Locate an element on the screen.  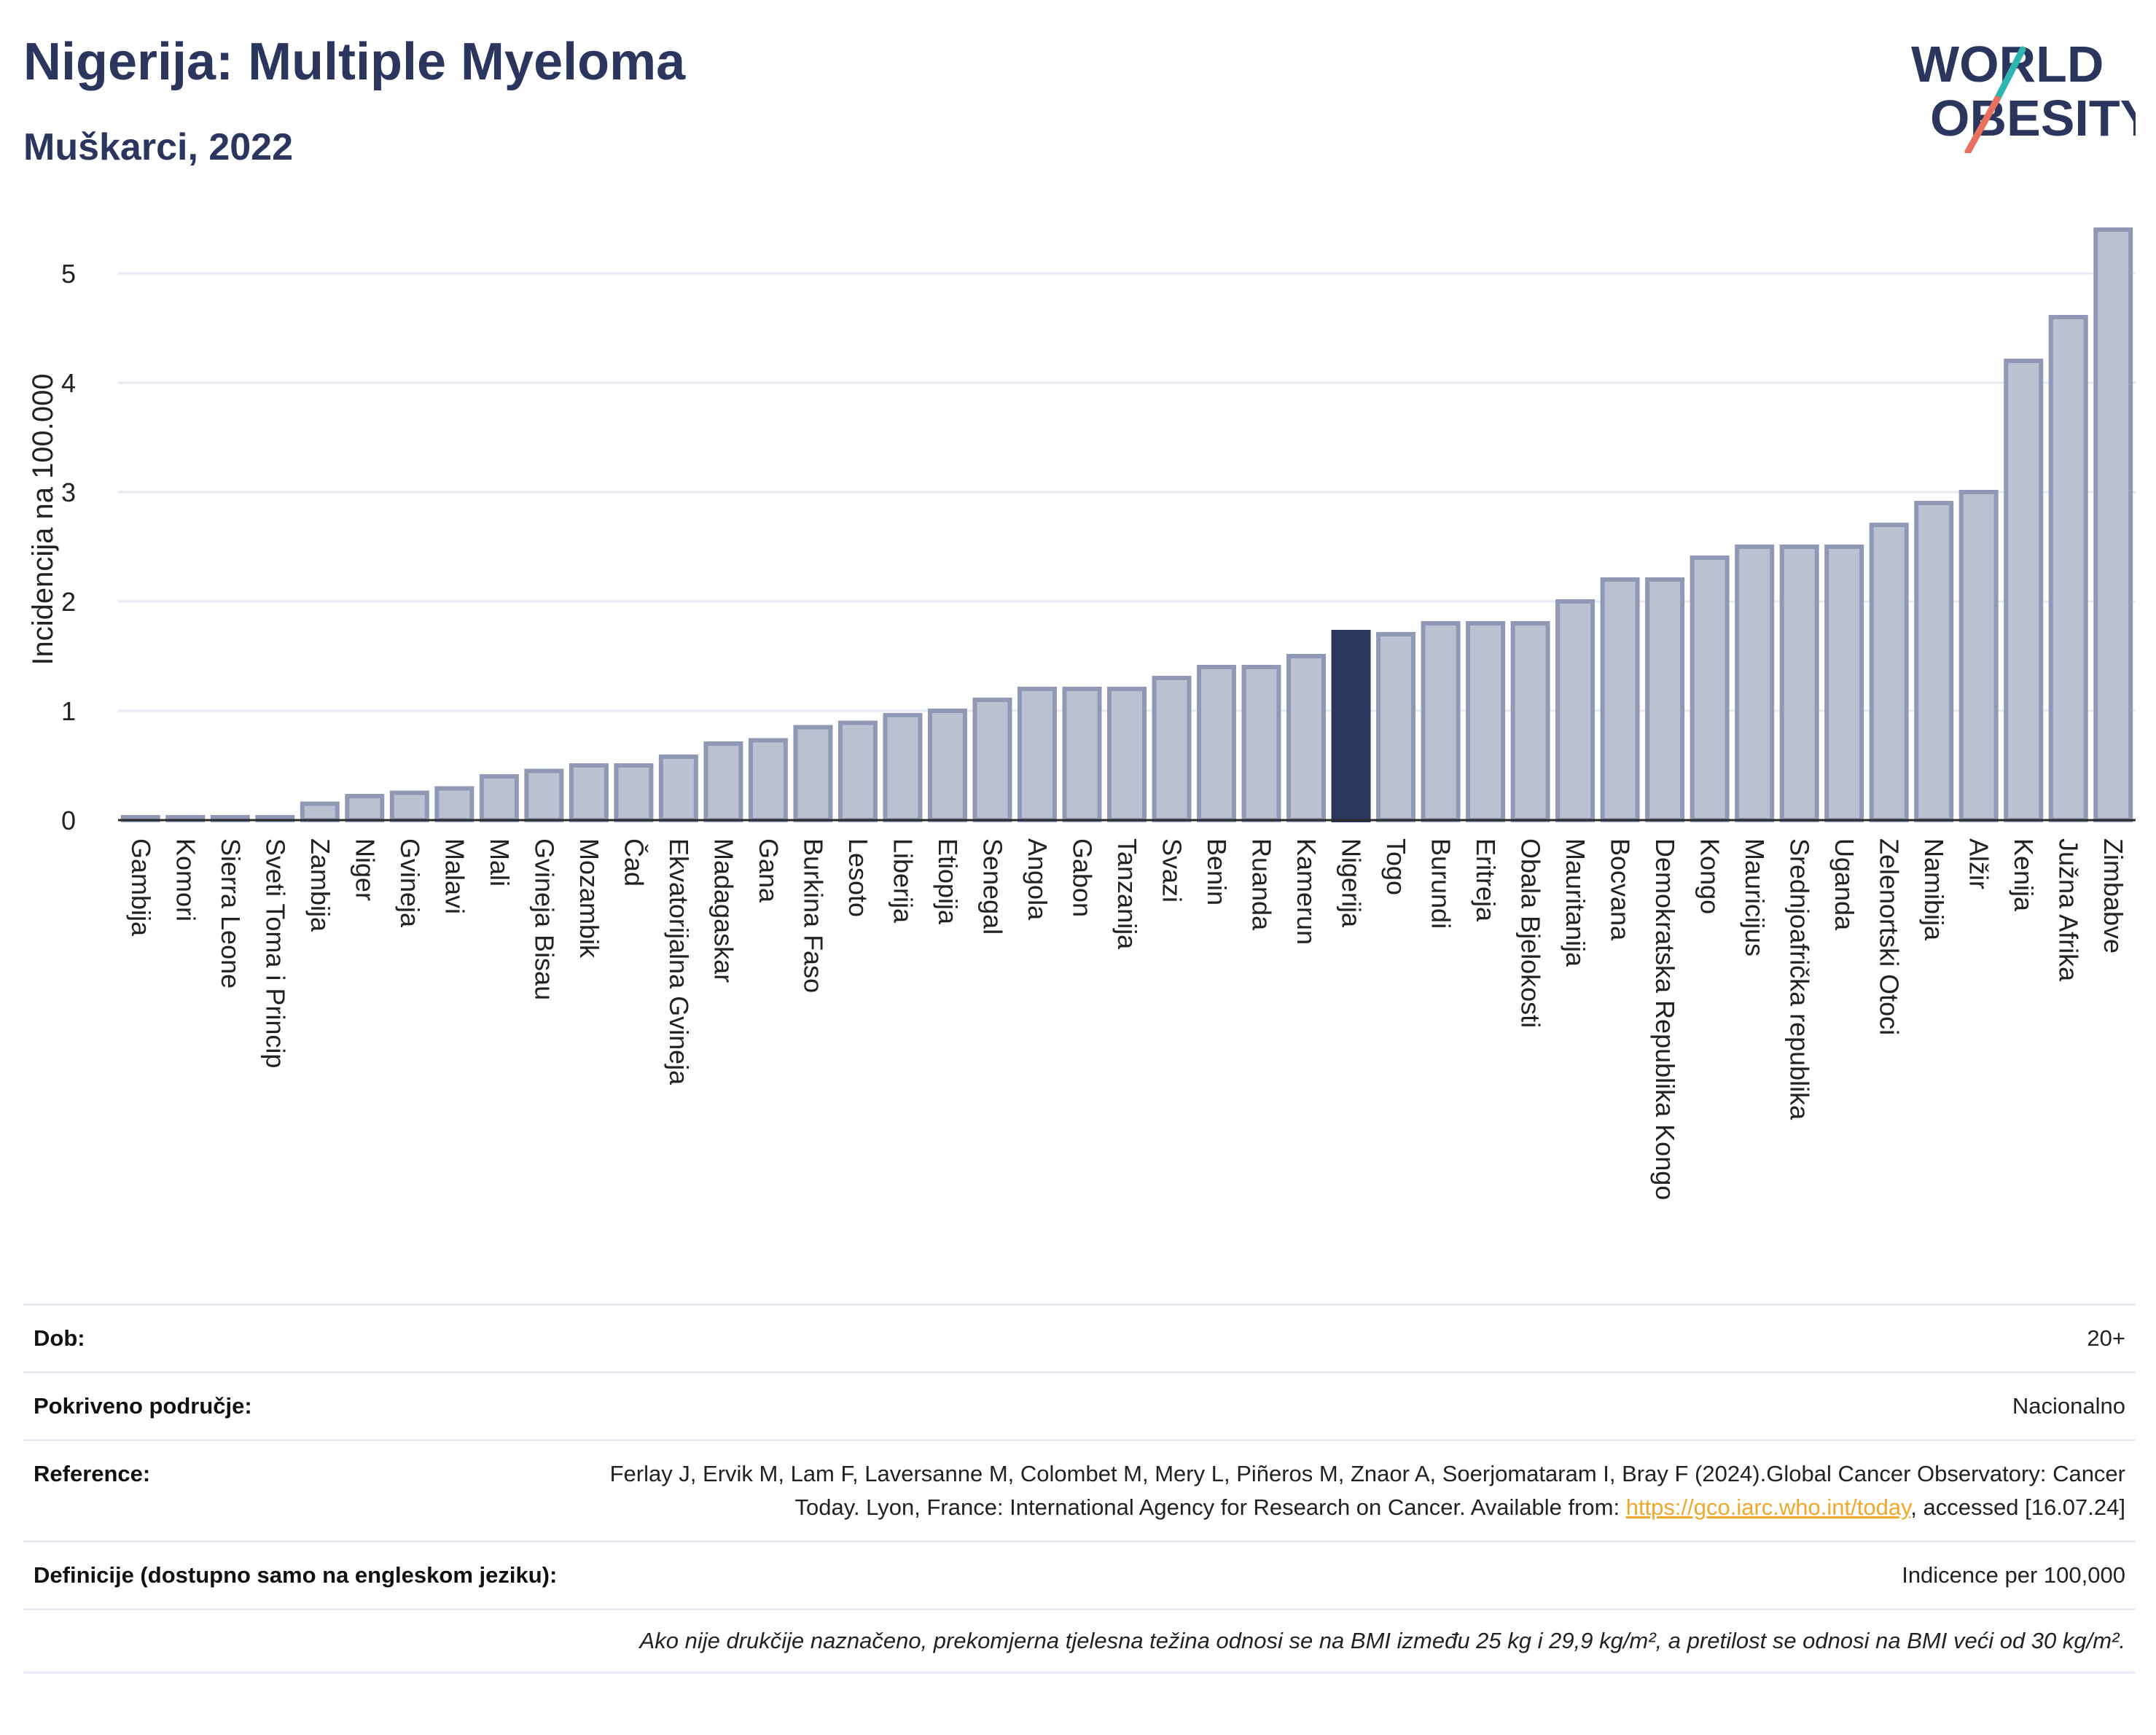
age-label: Dob: is located at coordinates (59, 1338).